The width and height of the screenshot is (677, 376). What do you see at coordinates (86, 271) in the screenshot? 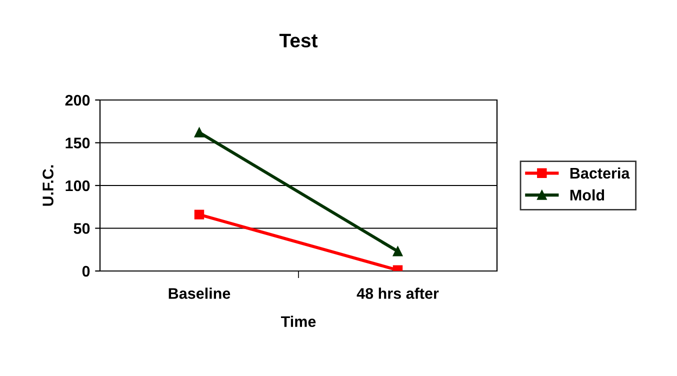
I see `y-tick-label: 0` at bounding box center [86, 271].